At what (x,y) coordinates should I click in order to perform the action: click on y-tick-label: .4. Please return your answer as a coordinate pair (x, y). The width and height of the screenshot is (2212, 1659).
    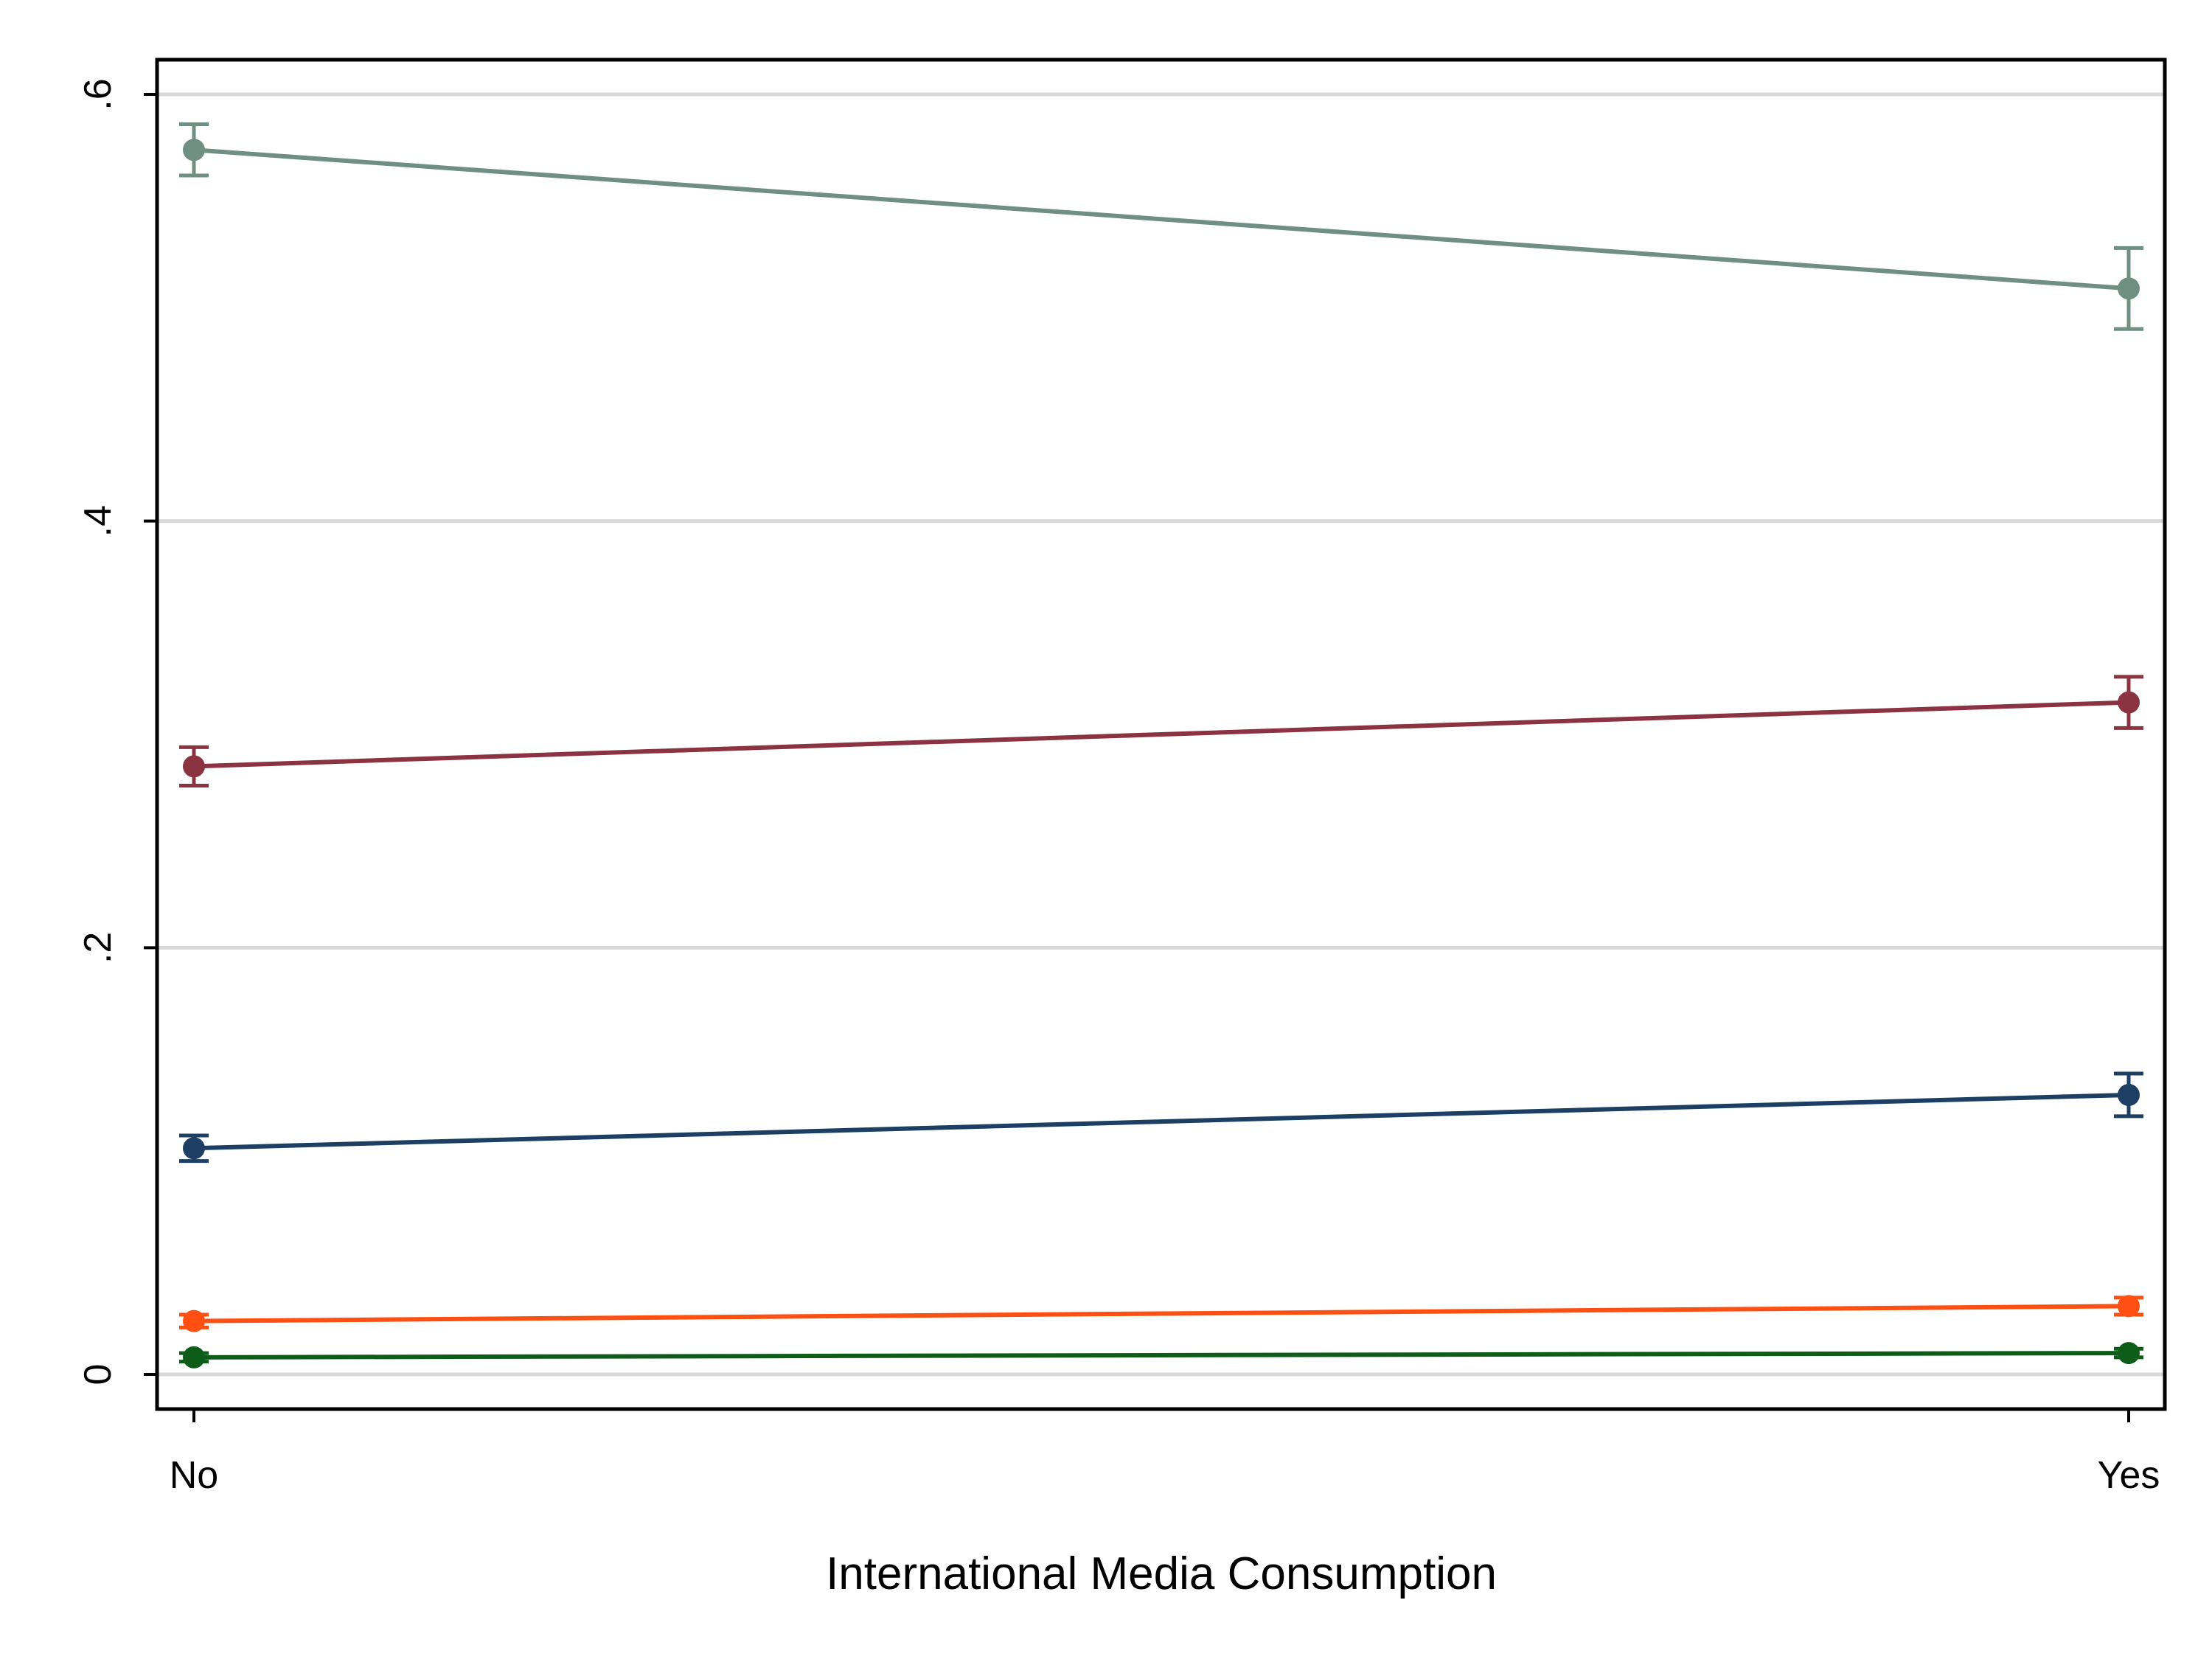
    Looking at the image, I should click on (98, 521).